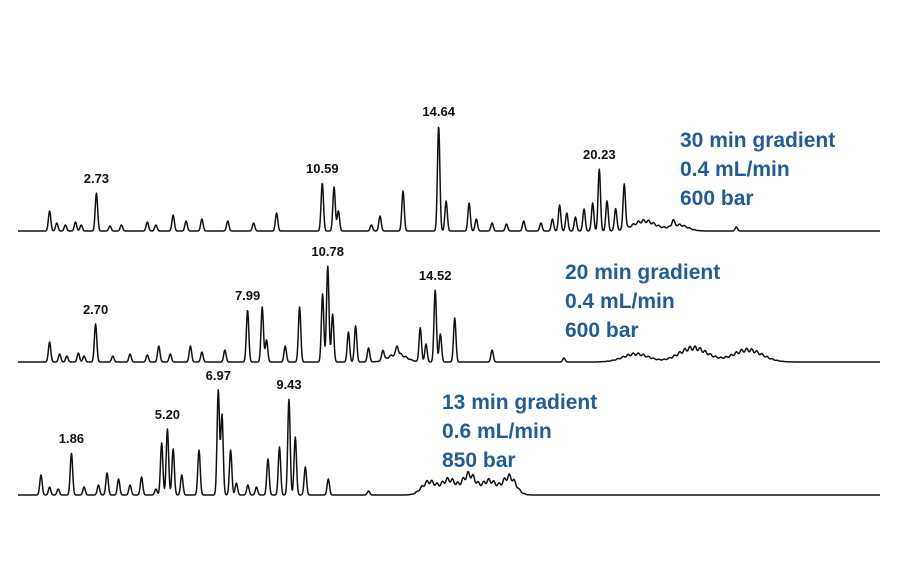  Describe the element at coordinates (167, 414) in the screenshot. I see `peak-label: 5.20` at that location.